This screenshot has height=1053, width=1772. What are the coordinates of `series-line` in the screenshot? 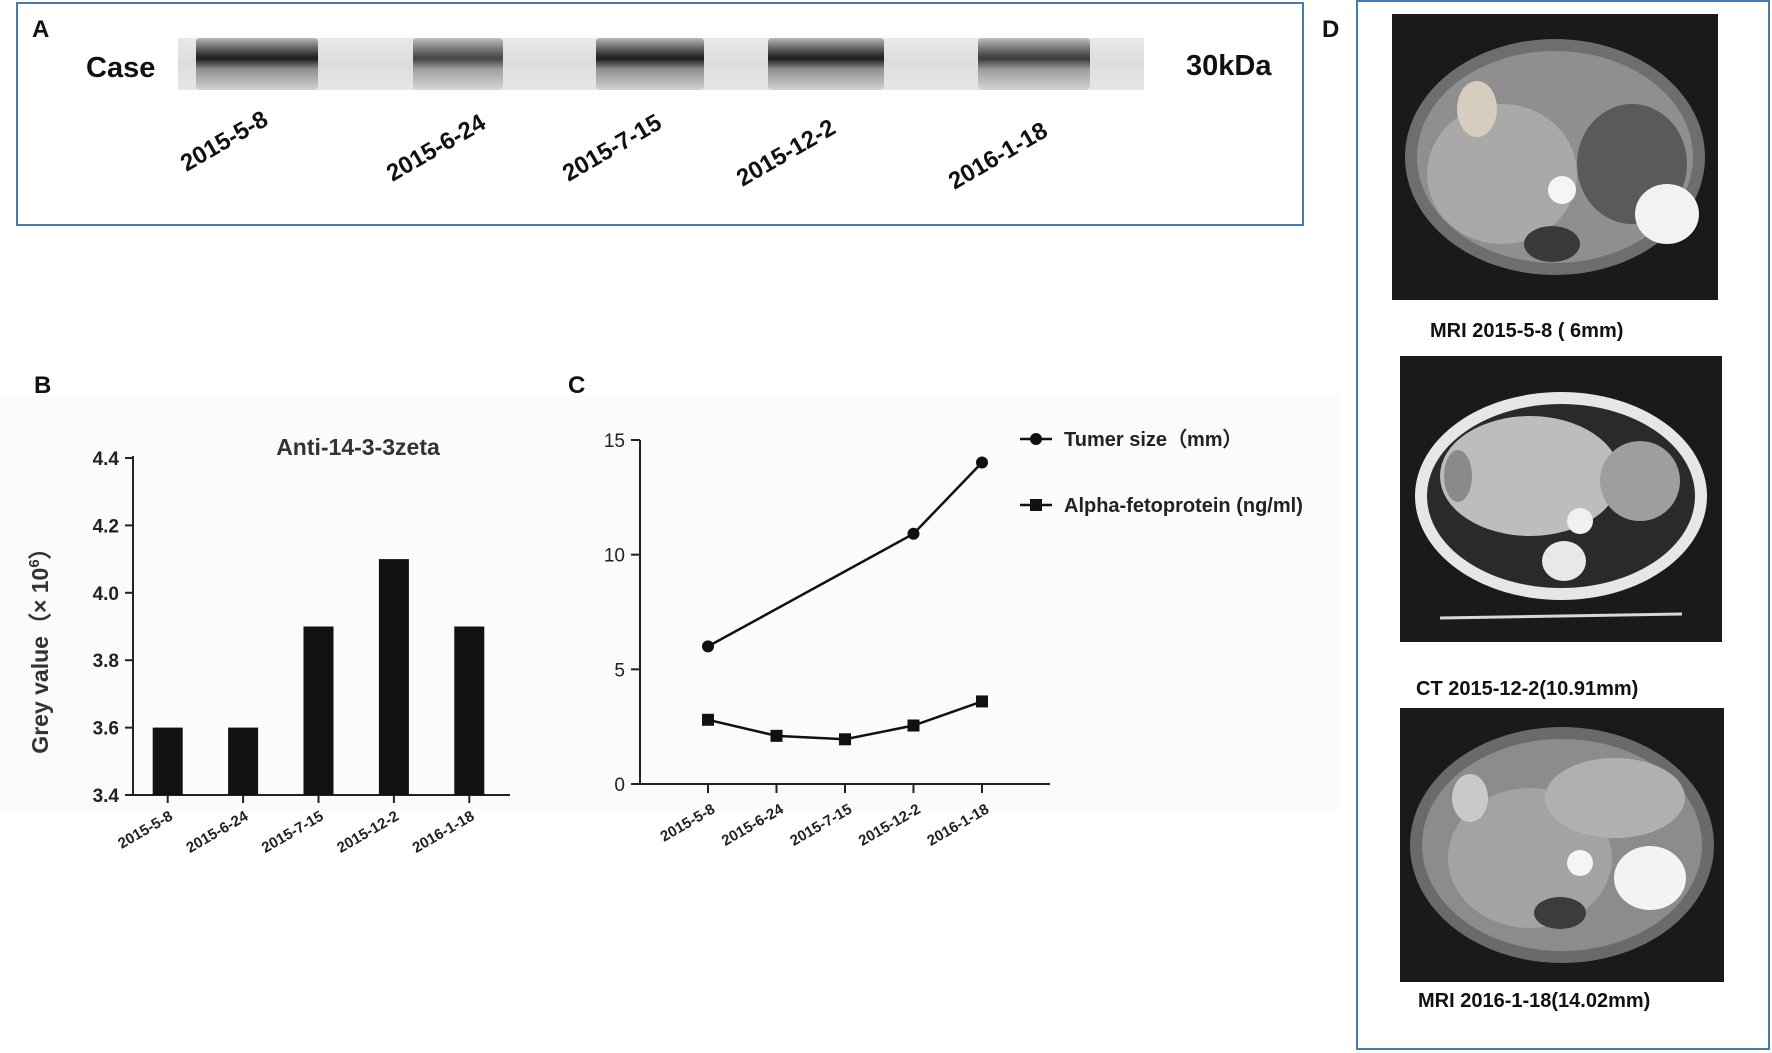 It's located at (845, 554).